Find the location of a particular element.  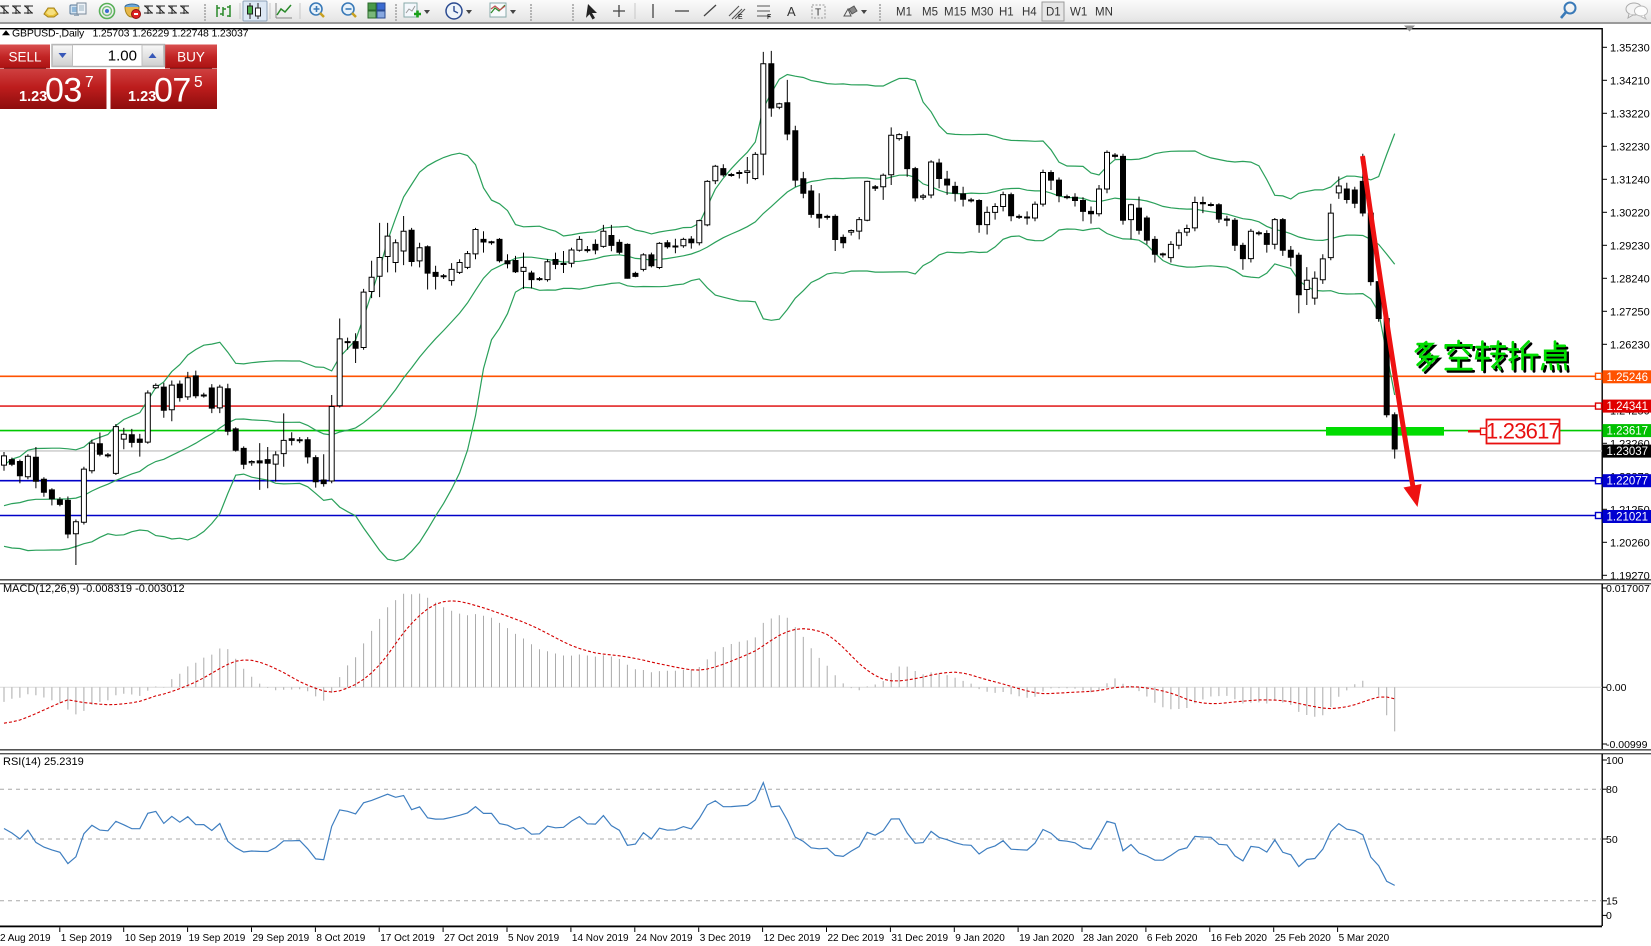

svg-text: 1.20260 is located at coordinates (1630, 543).